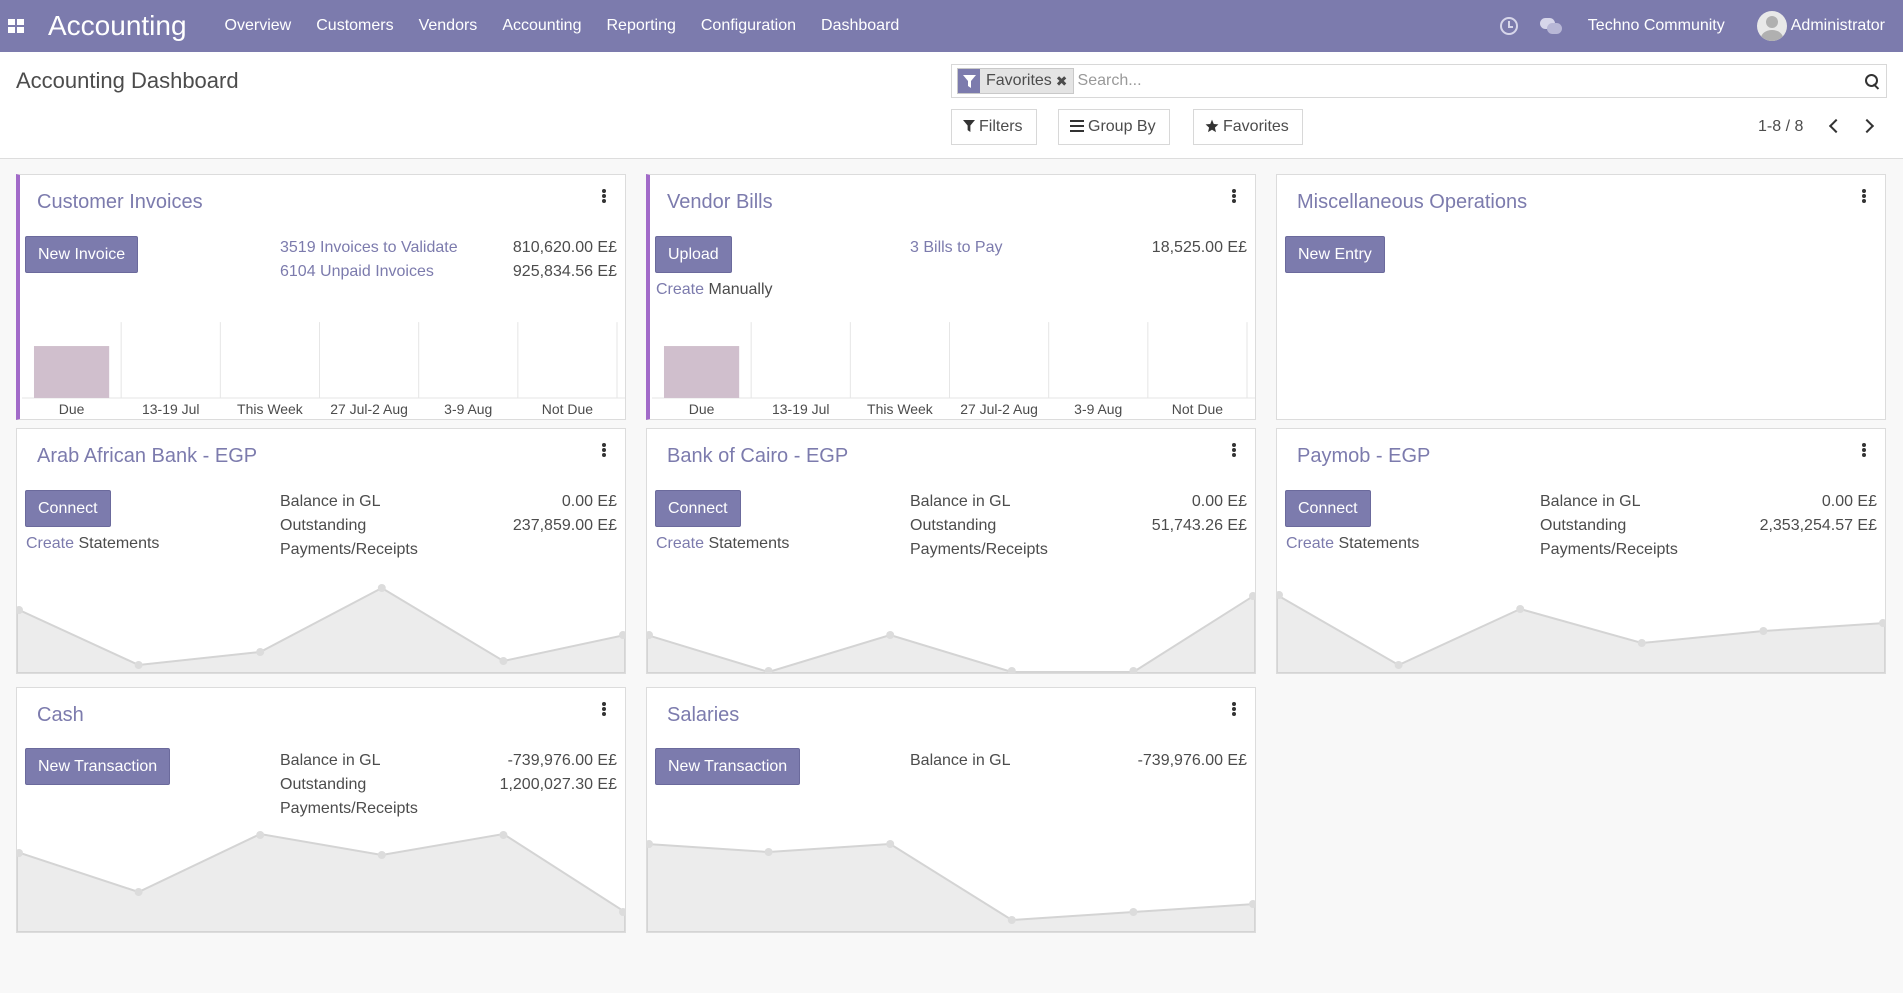 This screenshot has height=993, width=1903. What do you see at coordinates (860, 25) in the screenshot?
I see `menu-item-dashboard: Dashboard` at bounding box center [860, 25].